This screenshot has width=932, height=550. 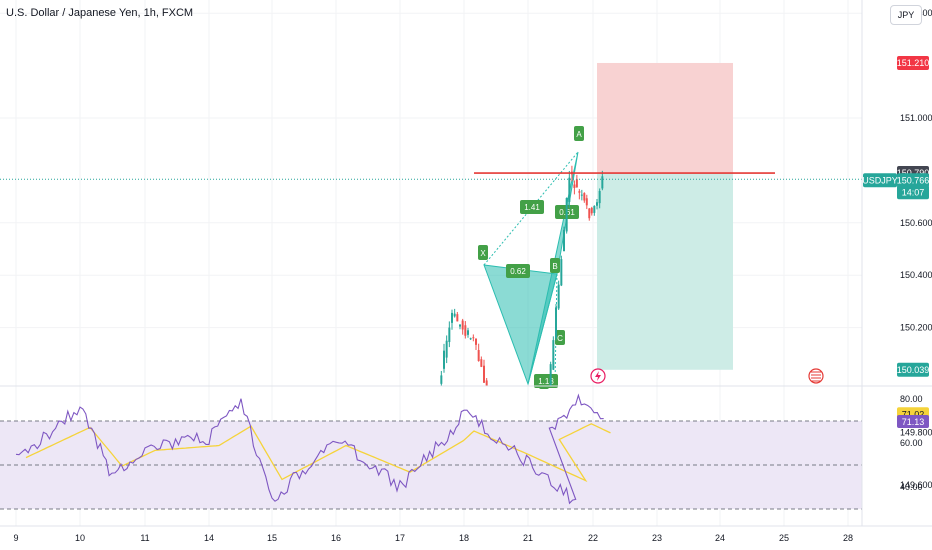 I want to click on pattern-label-X: X, so click(x=483, y=253).